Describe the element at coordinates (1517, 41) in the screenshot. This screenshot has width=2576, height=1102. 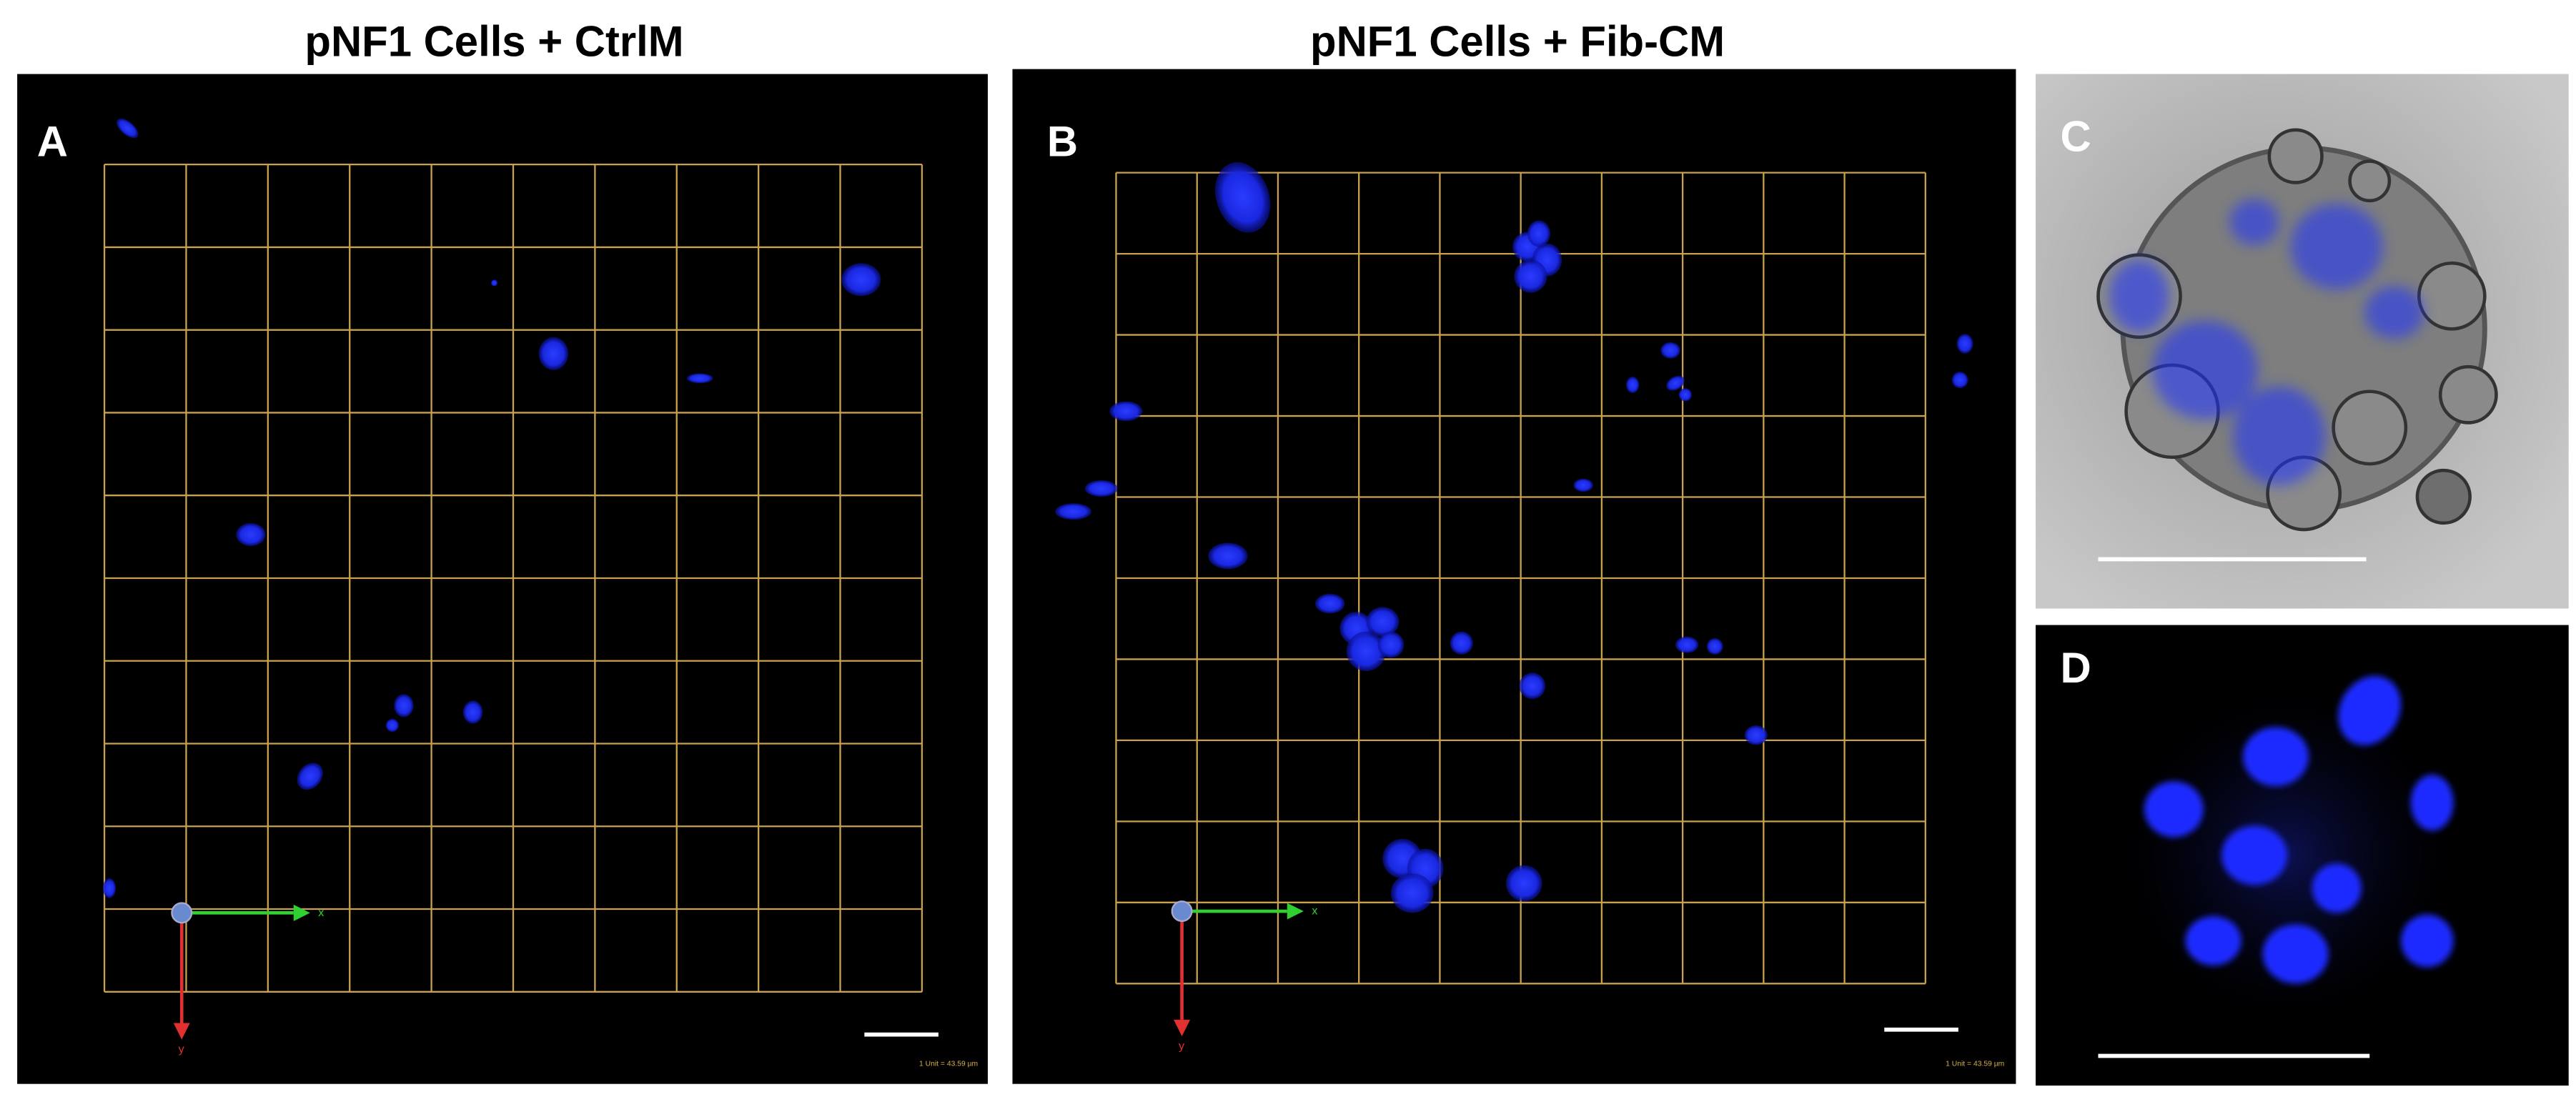
I see `panel-title: pNF1 Cells + Fib-CM` at that location.